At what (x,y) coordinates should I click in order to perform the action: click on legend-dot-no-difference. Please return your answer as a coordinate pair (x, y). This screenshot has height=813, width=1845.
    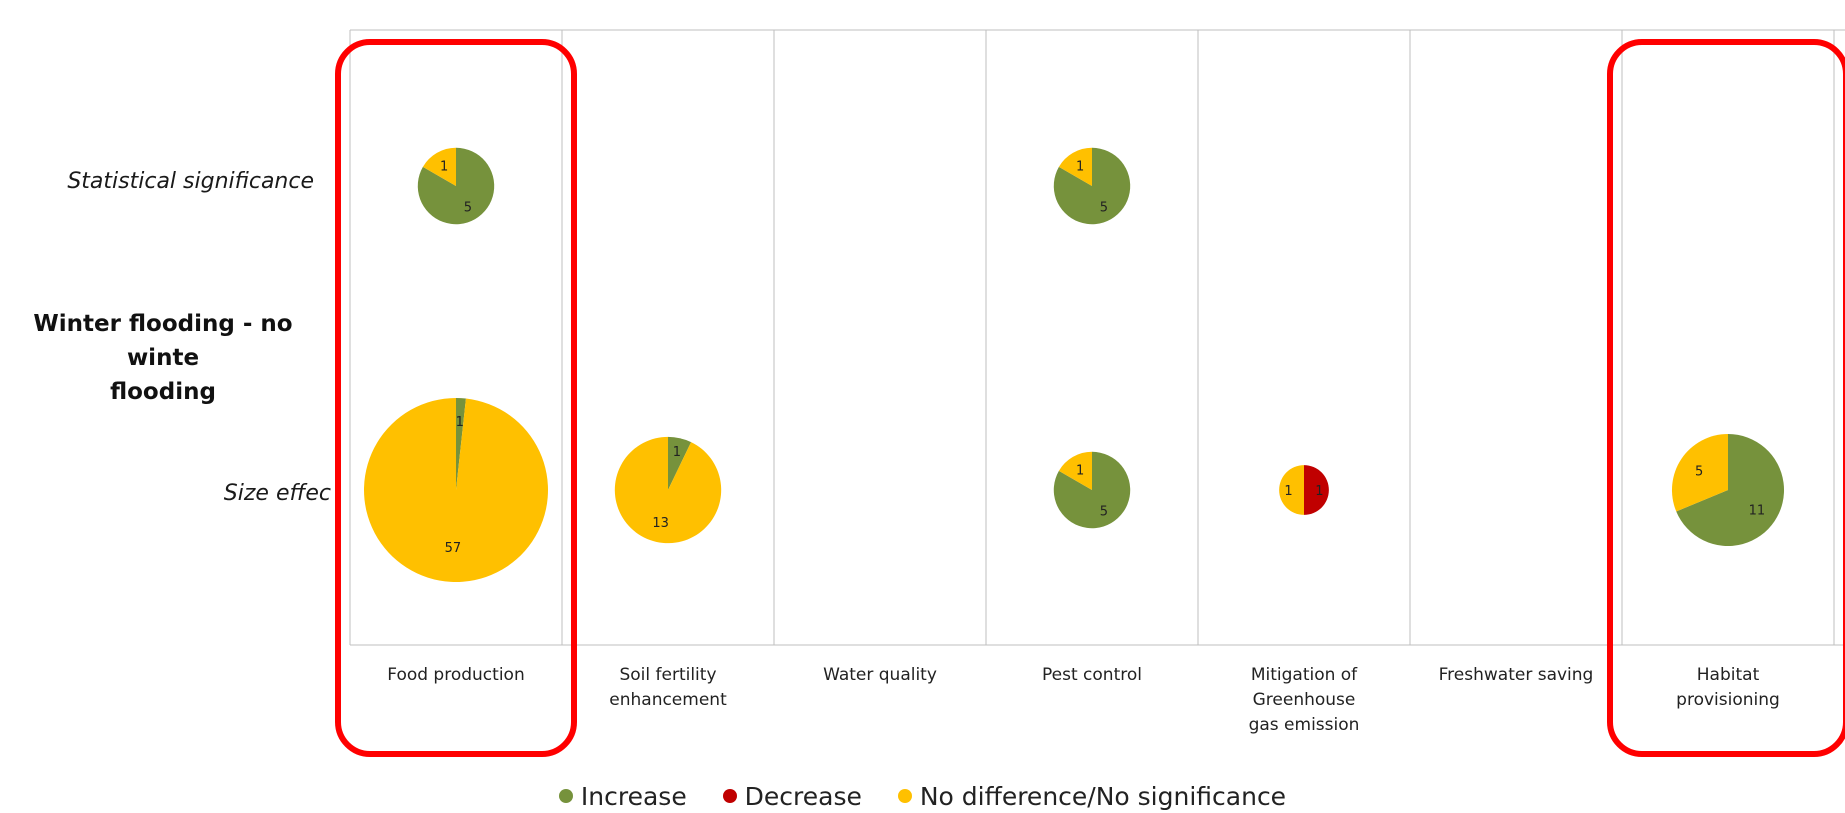
    Looking at the image, I should click on (904, 796).